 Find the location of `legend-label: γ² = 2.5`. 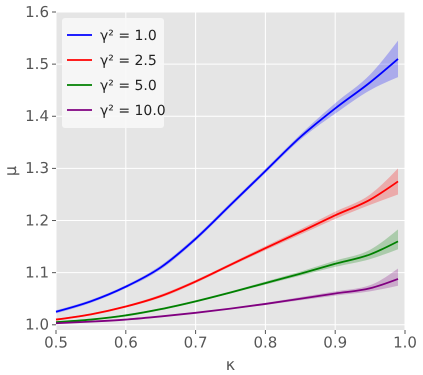

legend-label: γ² = 2.5 is located at coordinates (128, 61).